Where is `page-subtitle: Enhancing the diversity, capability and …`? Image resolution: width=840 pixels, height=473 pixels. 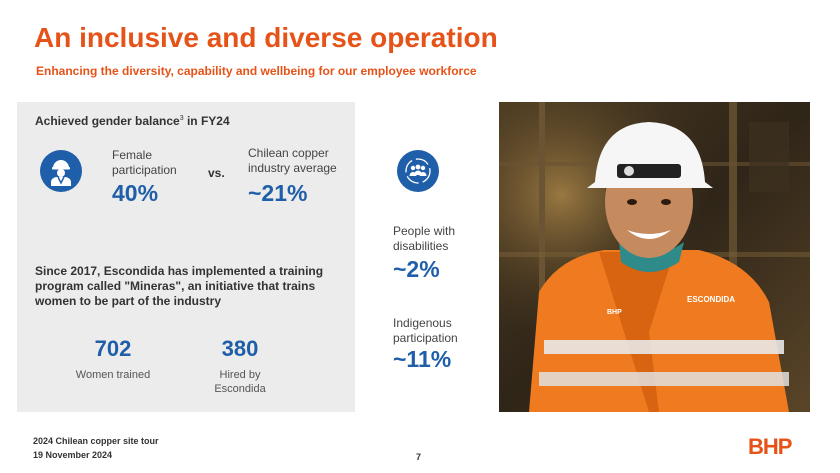 page-subtitle: Enhancing the diversity, capability and … is located at coordinates (256, 71).